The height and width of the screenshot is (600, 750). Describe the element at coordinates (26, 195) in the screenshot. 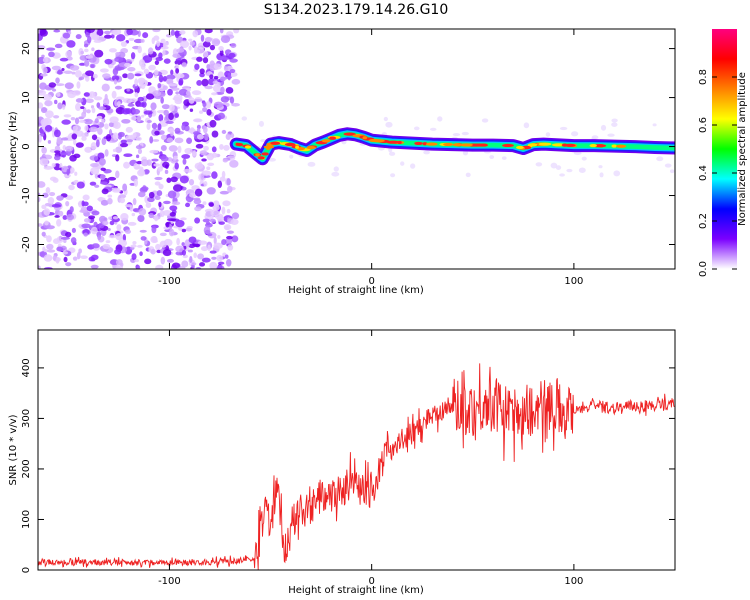

I see `spectrogram-y-tick-label: -10` at that location.